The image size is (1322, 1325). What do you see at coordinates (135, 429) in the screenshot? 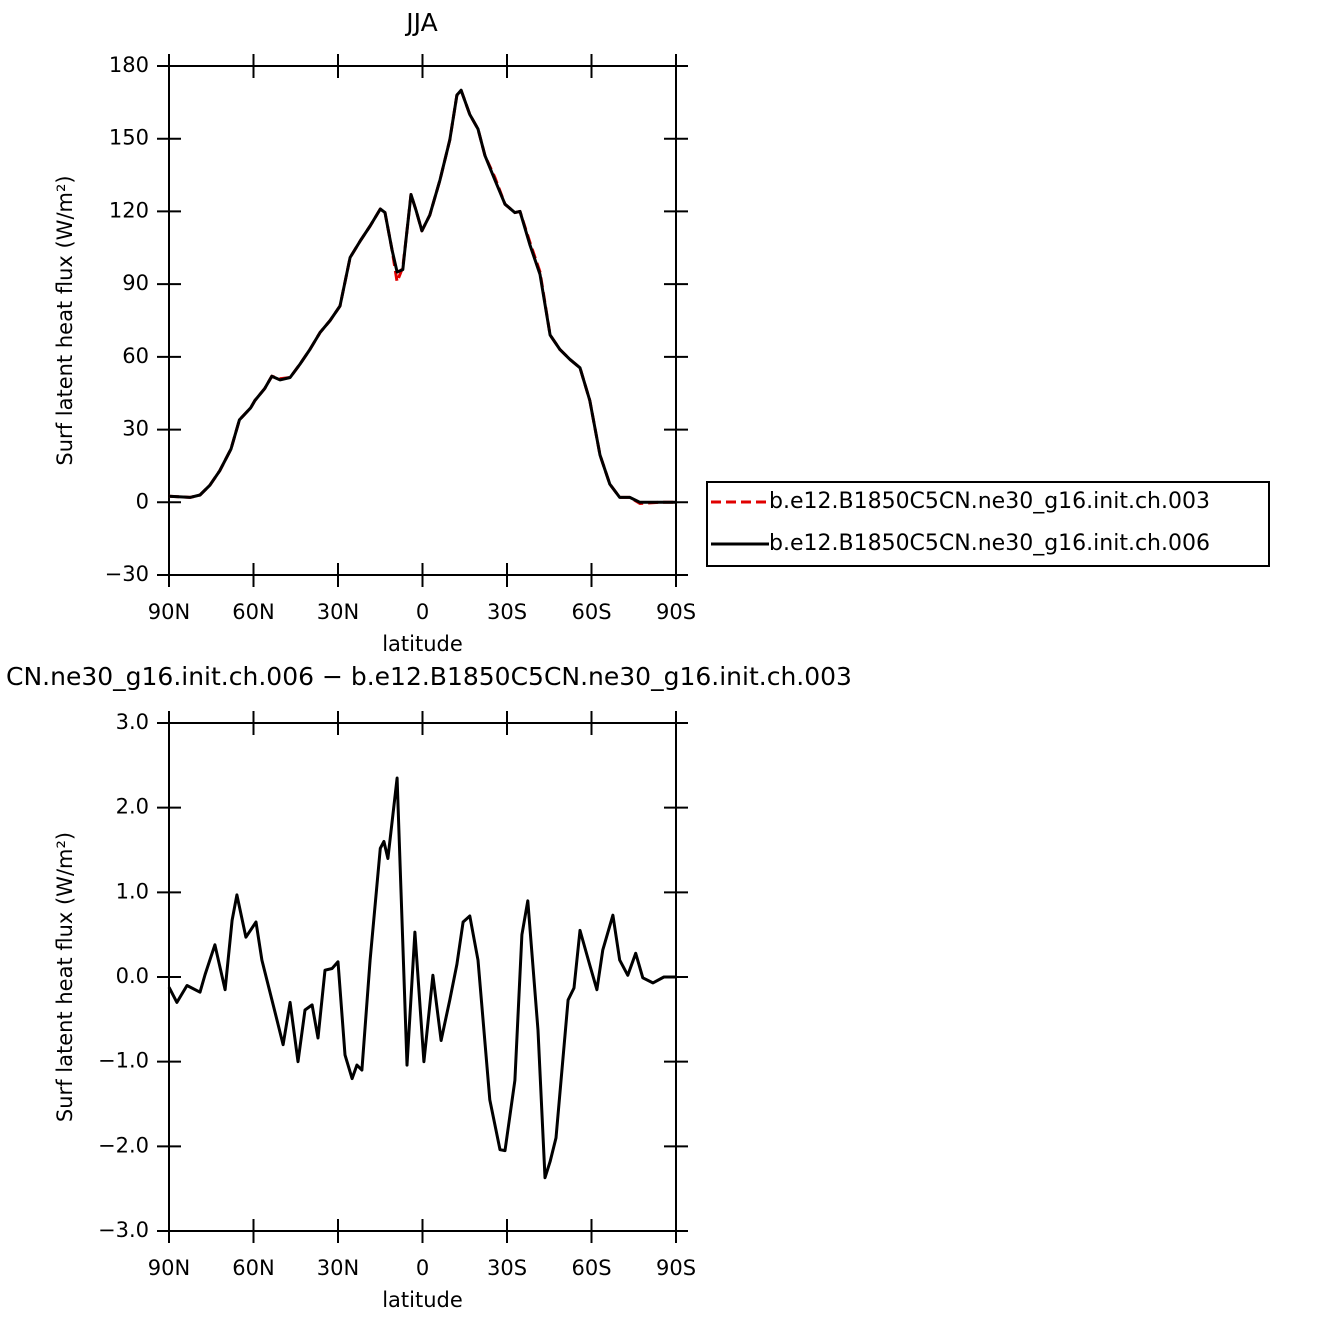
I see `y-tick-label: 30` at bounding box center [135, 429].